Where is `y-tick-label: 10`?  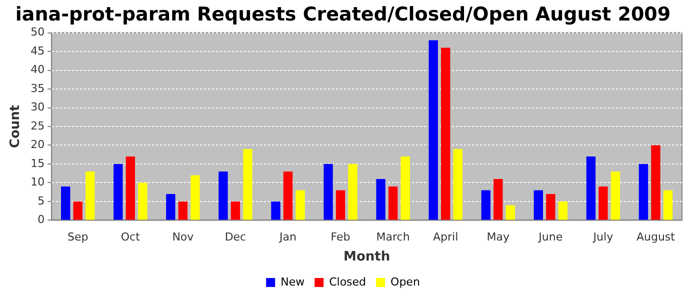
y-tick-label: 10 is located at coordinates (37, 182).